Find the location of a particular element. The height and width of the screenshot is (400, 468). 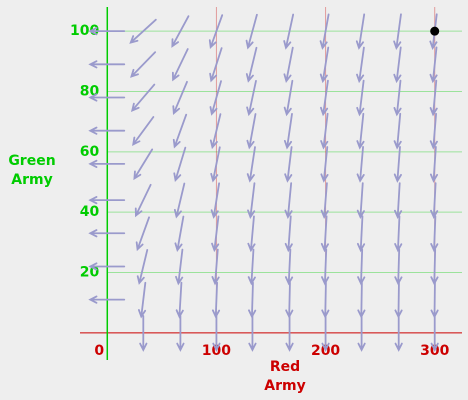

x-axis-title: Red is located at coordinates (285, 367).